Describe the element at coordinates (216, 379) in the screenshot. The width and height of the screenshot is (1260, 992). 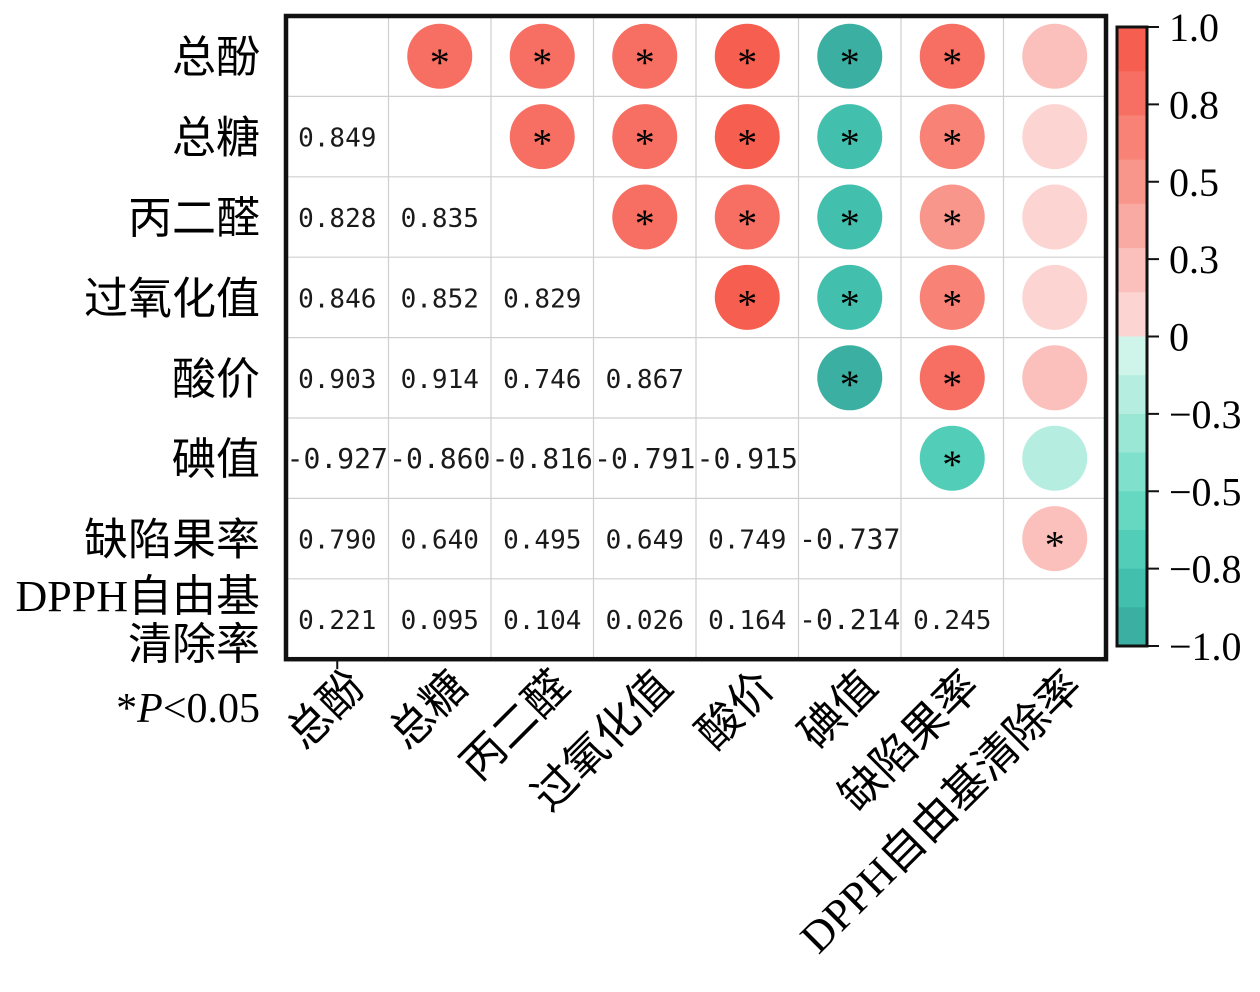
I see `row-label: 酸价` at that location.